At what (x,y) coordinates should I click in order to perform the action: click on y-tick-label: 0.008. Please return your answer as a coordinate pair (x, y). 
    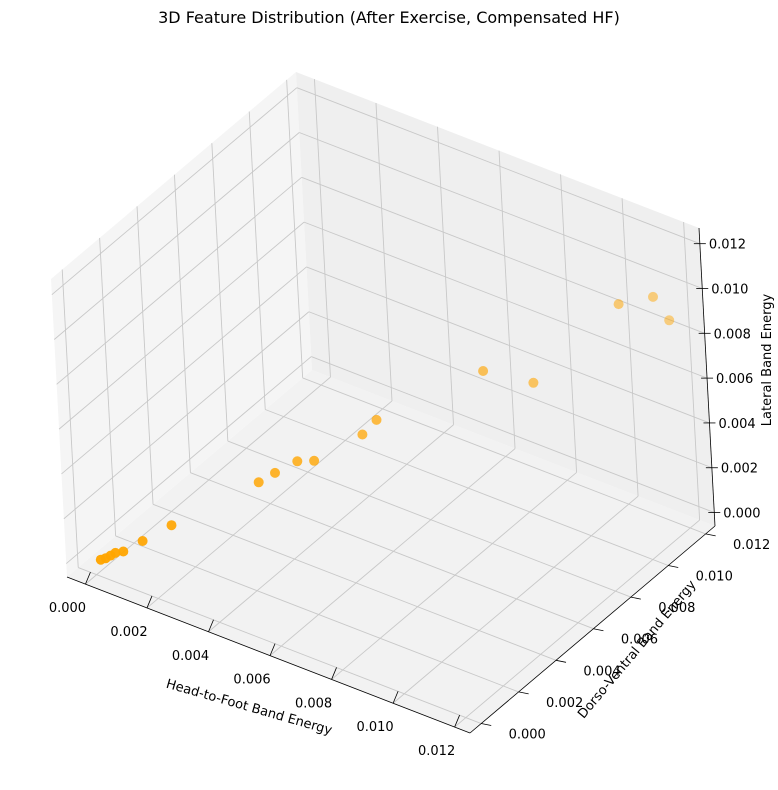
    Looking at the image, I should click on (676, 608).